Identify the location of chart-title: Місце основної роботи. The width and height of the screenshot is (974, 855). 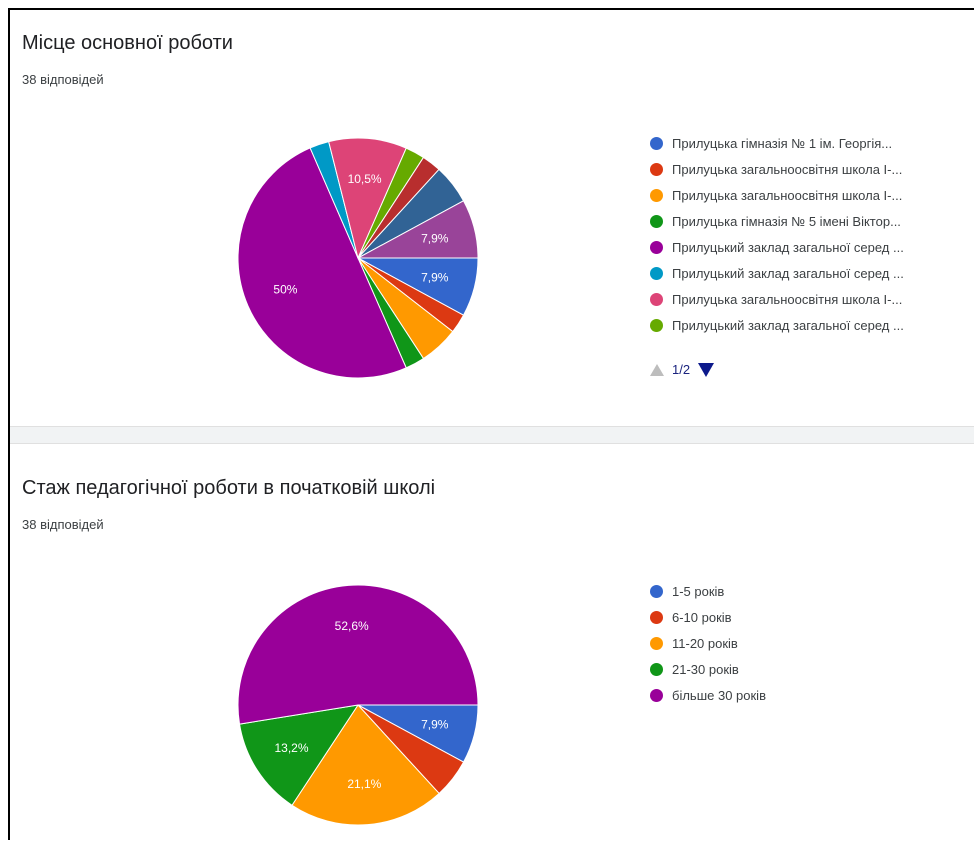
(127, 43).